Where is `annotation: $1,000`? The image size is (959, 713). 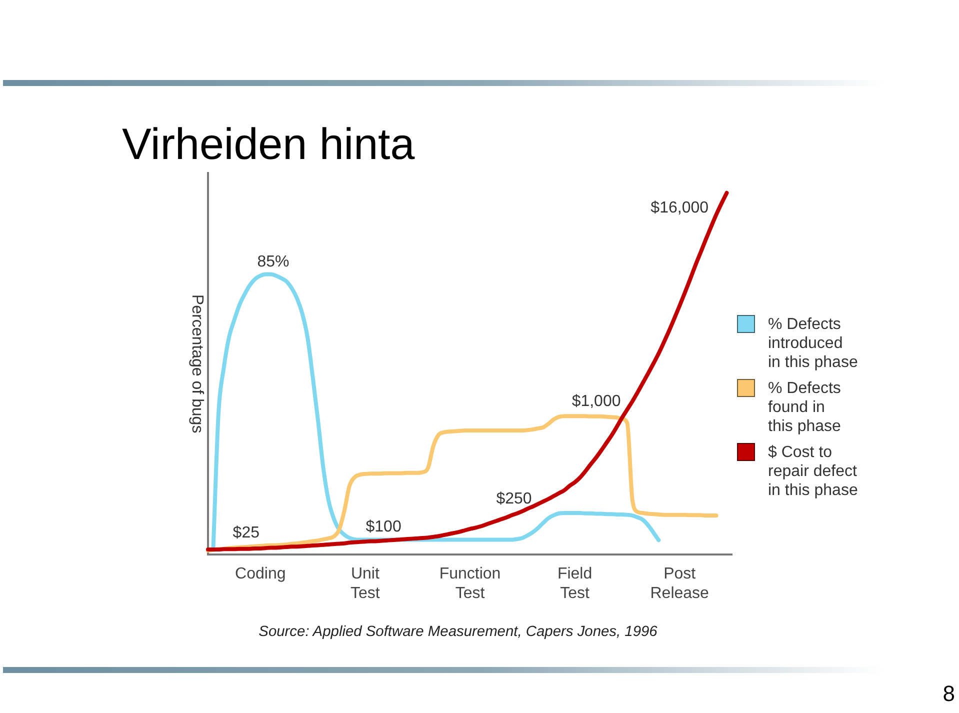
annotation: $1,000 is located at coordinates (596, 401).